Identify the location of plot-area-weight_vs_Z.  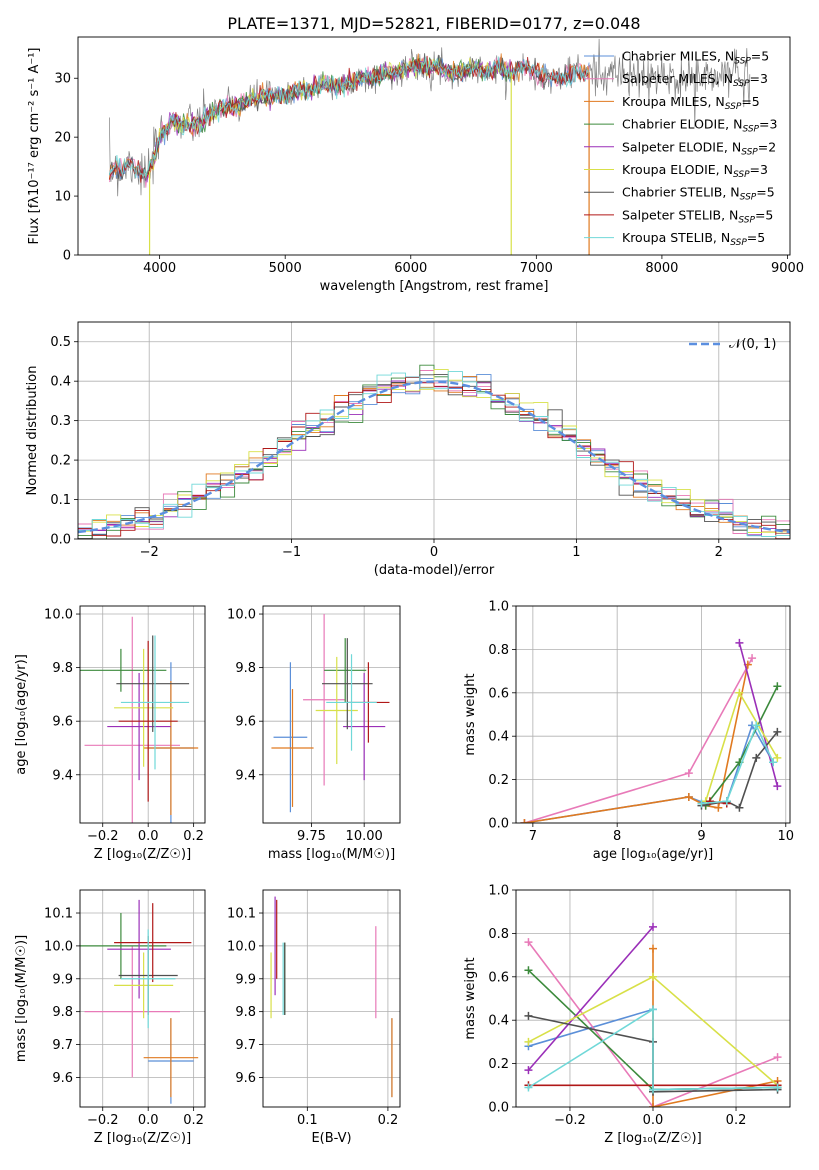
(653, 1014).